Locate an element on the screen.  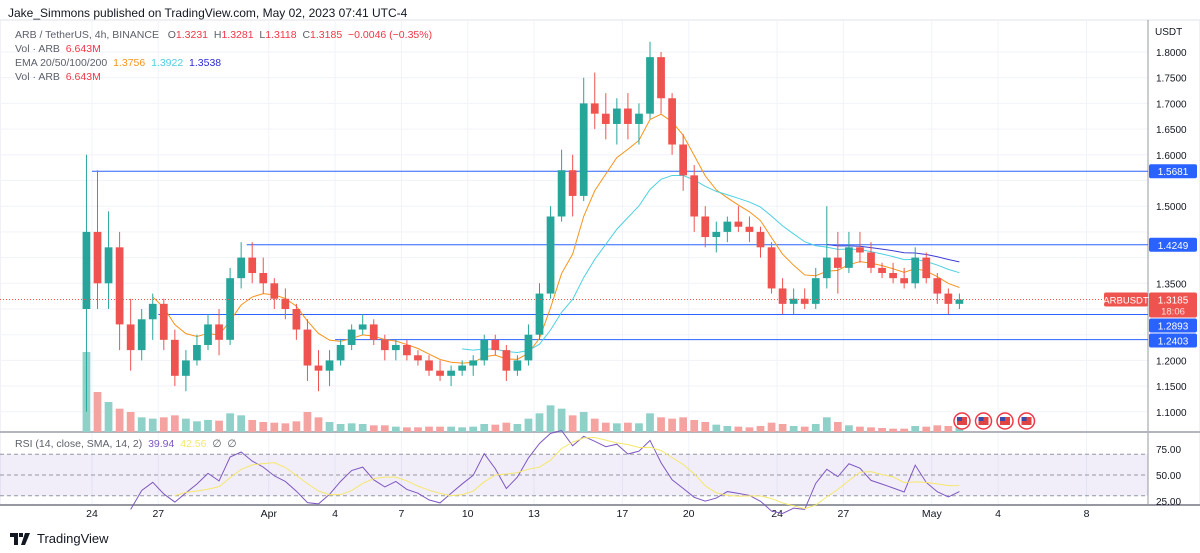
volume-legend-2: Vol · ARB 6.643M is located at coordinates (58, 77).